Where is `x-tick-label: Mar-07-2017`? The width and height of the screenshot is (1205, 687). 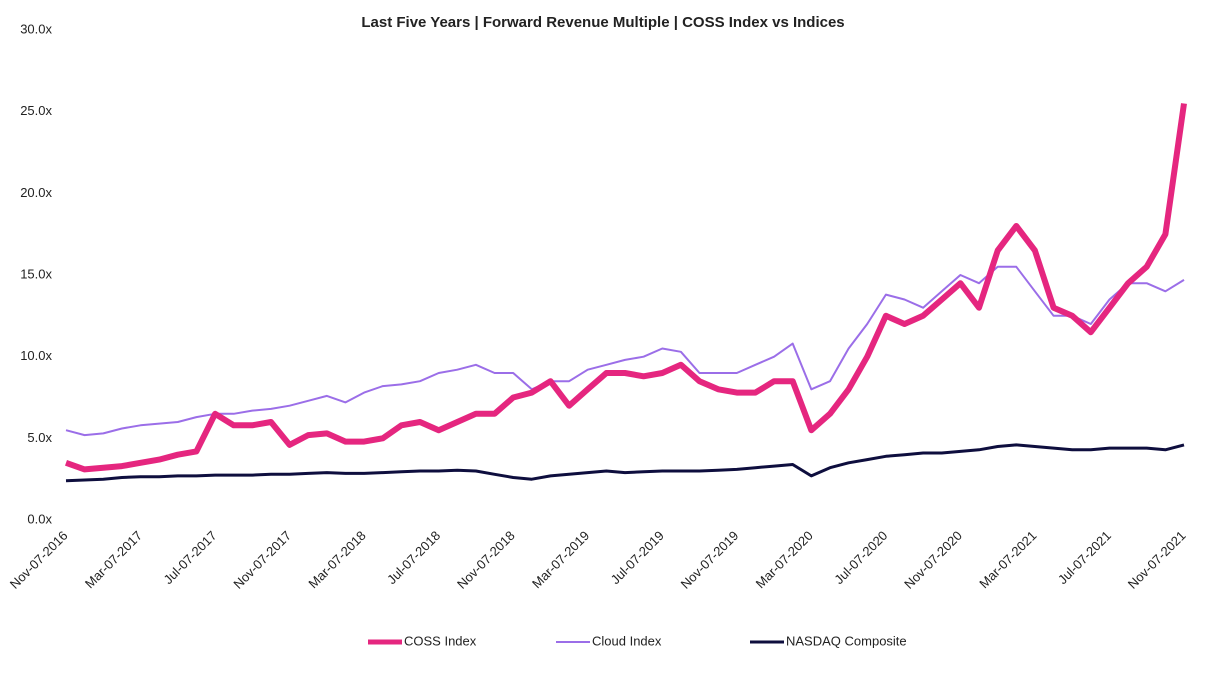 x-tick-label: Mar-07-2017 is located at coordinates (113, 559).